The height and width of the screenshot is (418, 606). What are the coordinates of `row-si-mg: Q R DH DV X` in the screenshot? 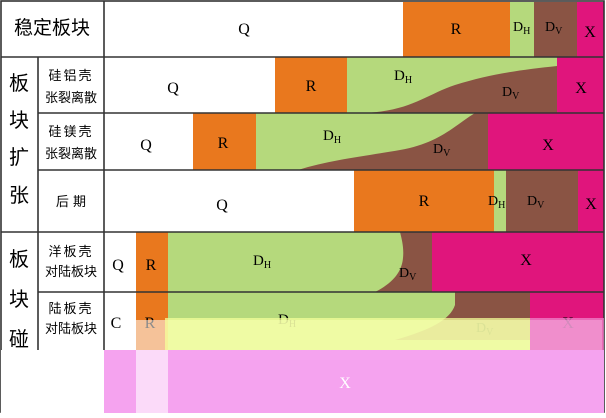 It's located at (354, 141).